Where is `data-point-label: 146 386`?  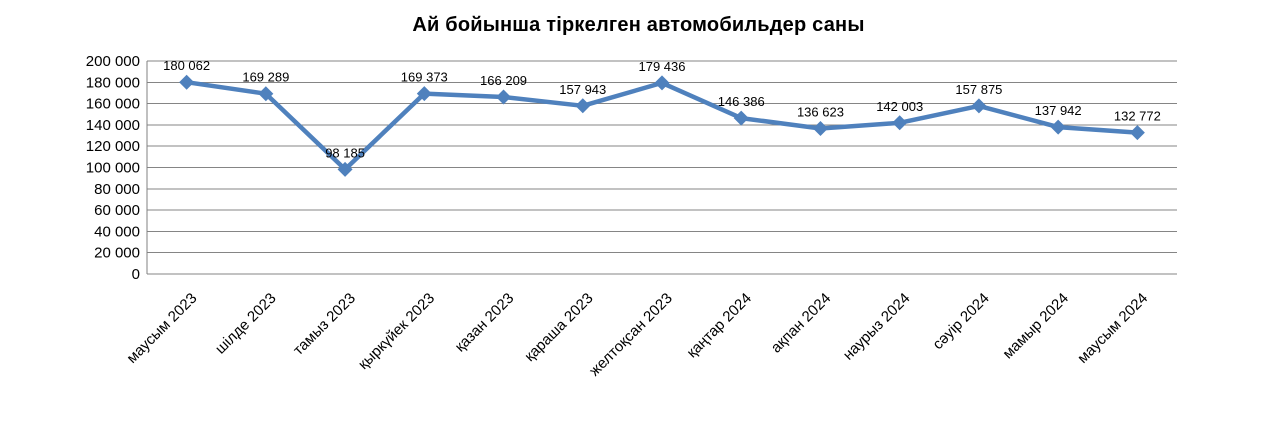 data-point-label: 146 386 is located at coordinates (741, 101).